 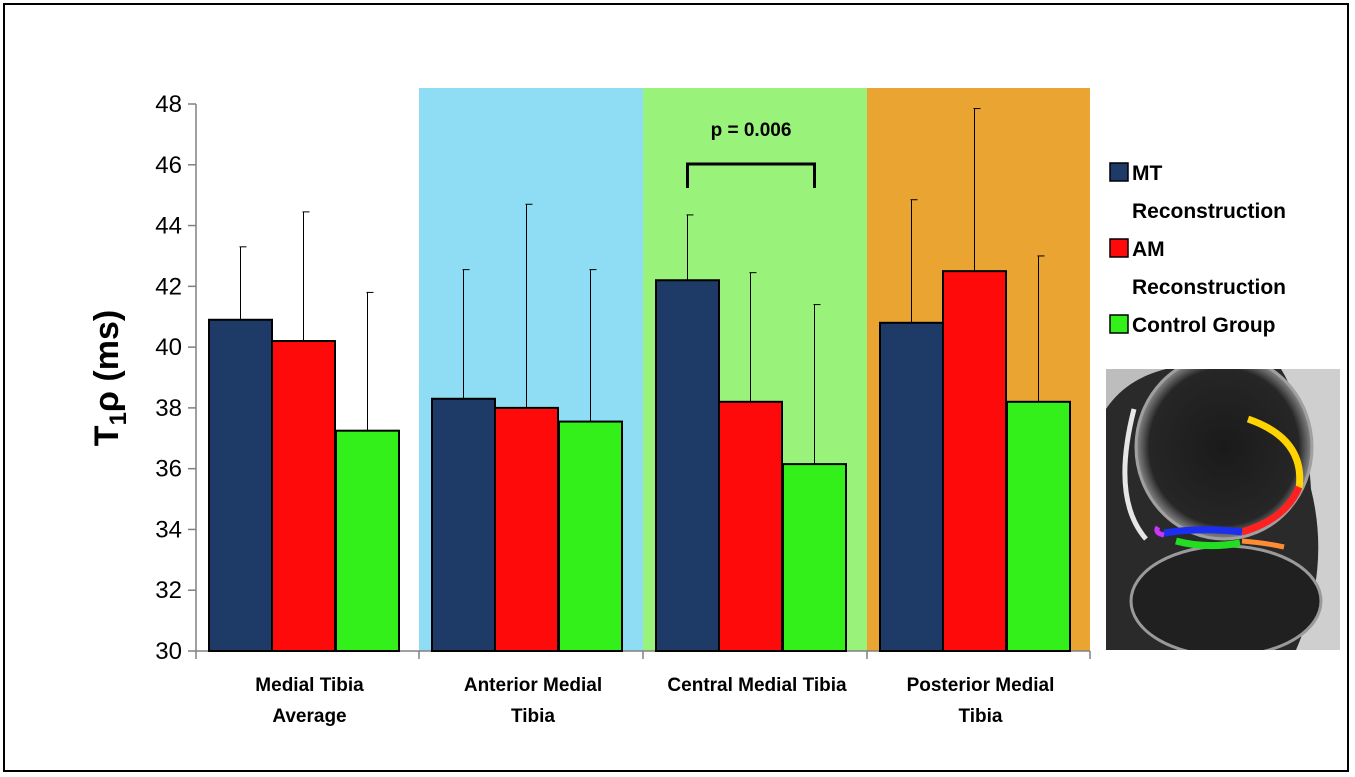 I want to click on y-tick-label: 32, so click(x=168, y=590).